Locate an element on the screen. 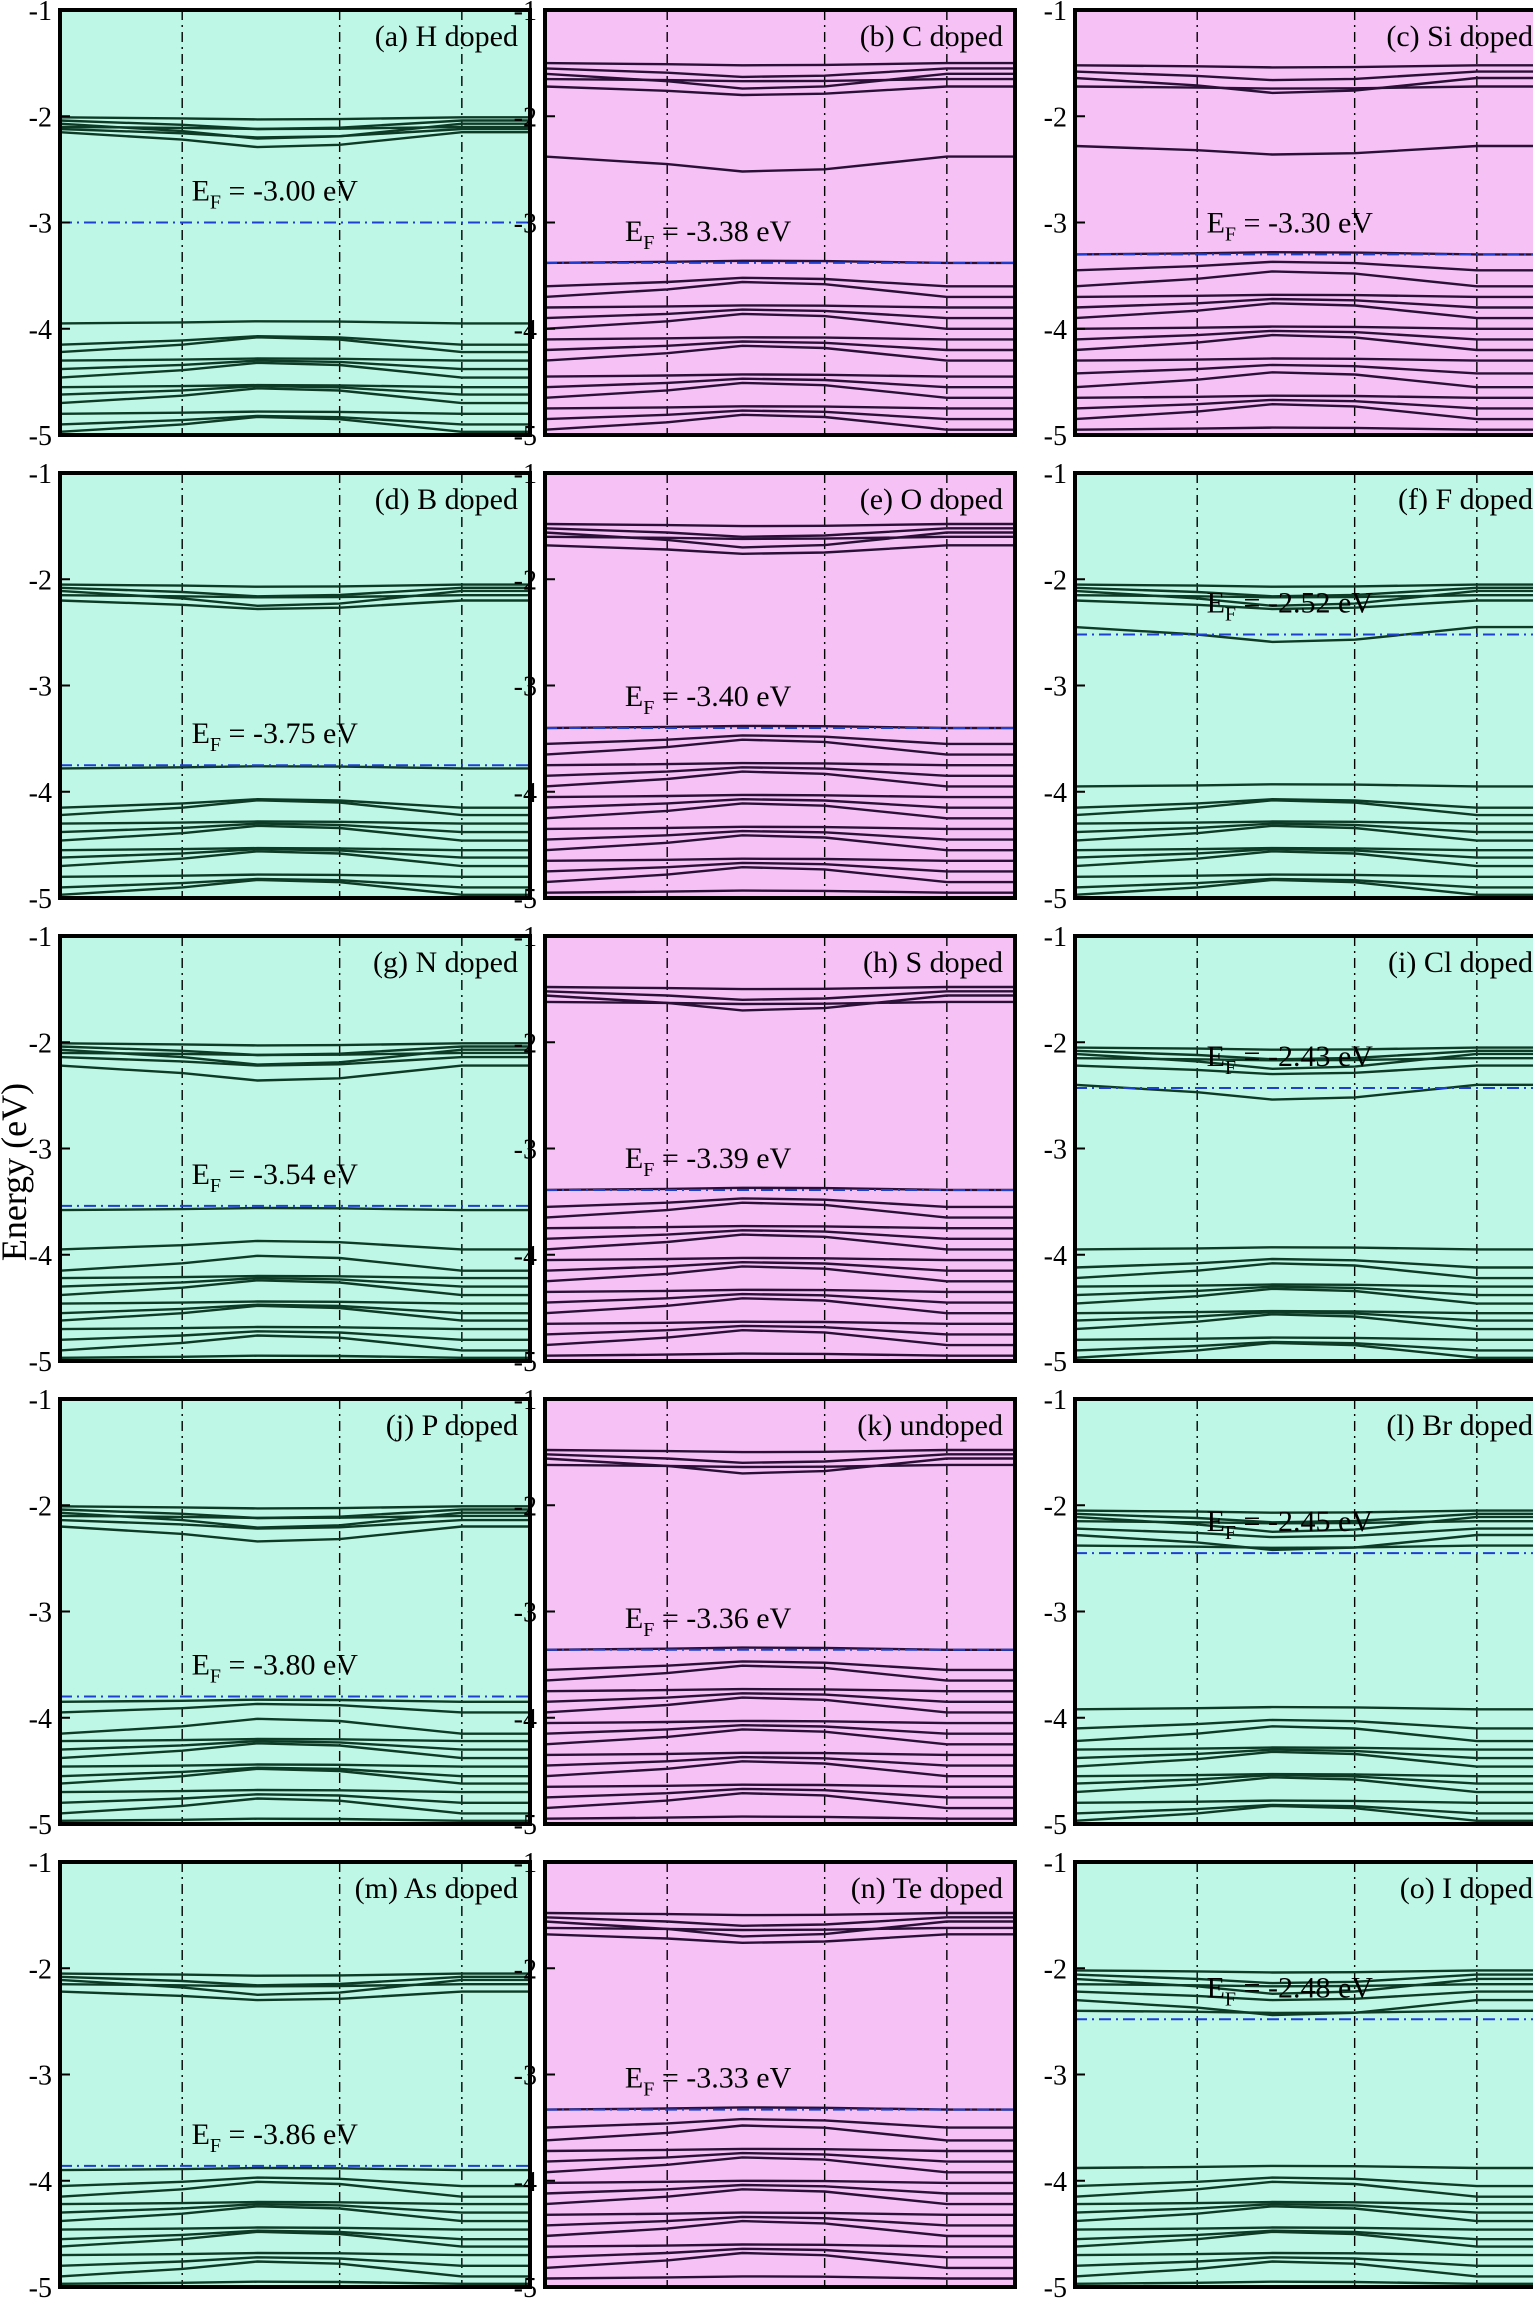  panel-label: (o) I doped is located at coordinates (1466, 1888).